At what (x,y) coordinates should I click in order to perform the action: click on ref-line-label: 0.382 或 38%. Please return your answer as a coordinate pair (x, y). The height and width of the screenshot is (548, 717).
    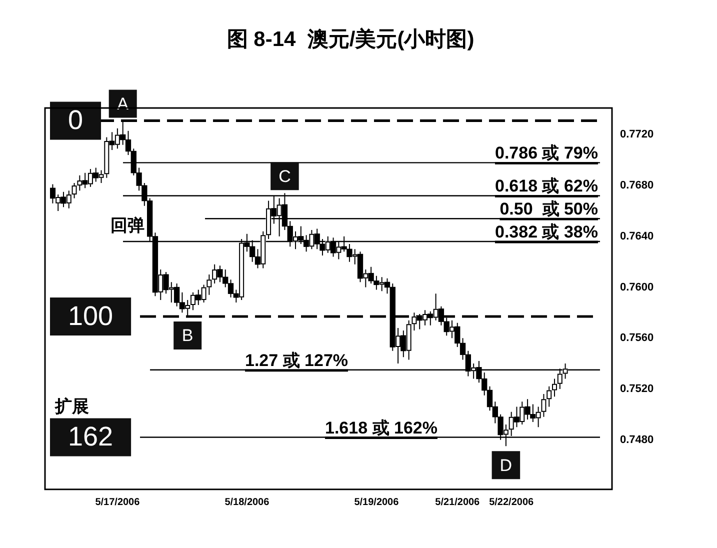
    Looking at the image, I should click on (546, 232).